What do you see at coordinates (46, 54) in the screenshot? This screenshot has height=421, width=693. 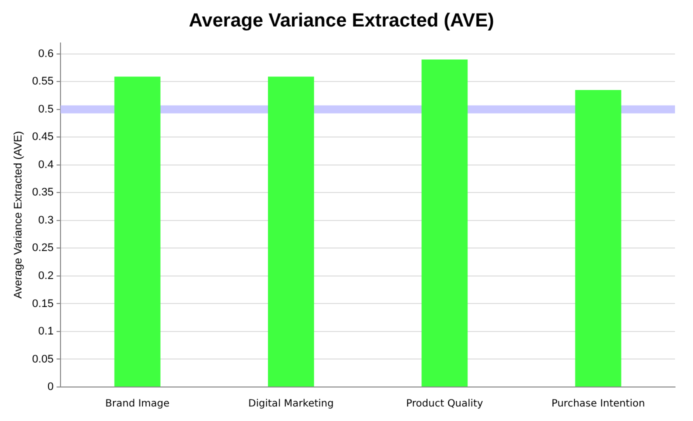 I see `y-tick-label: 0.6` at bounding box center [46, 54].